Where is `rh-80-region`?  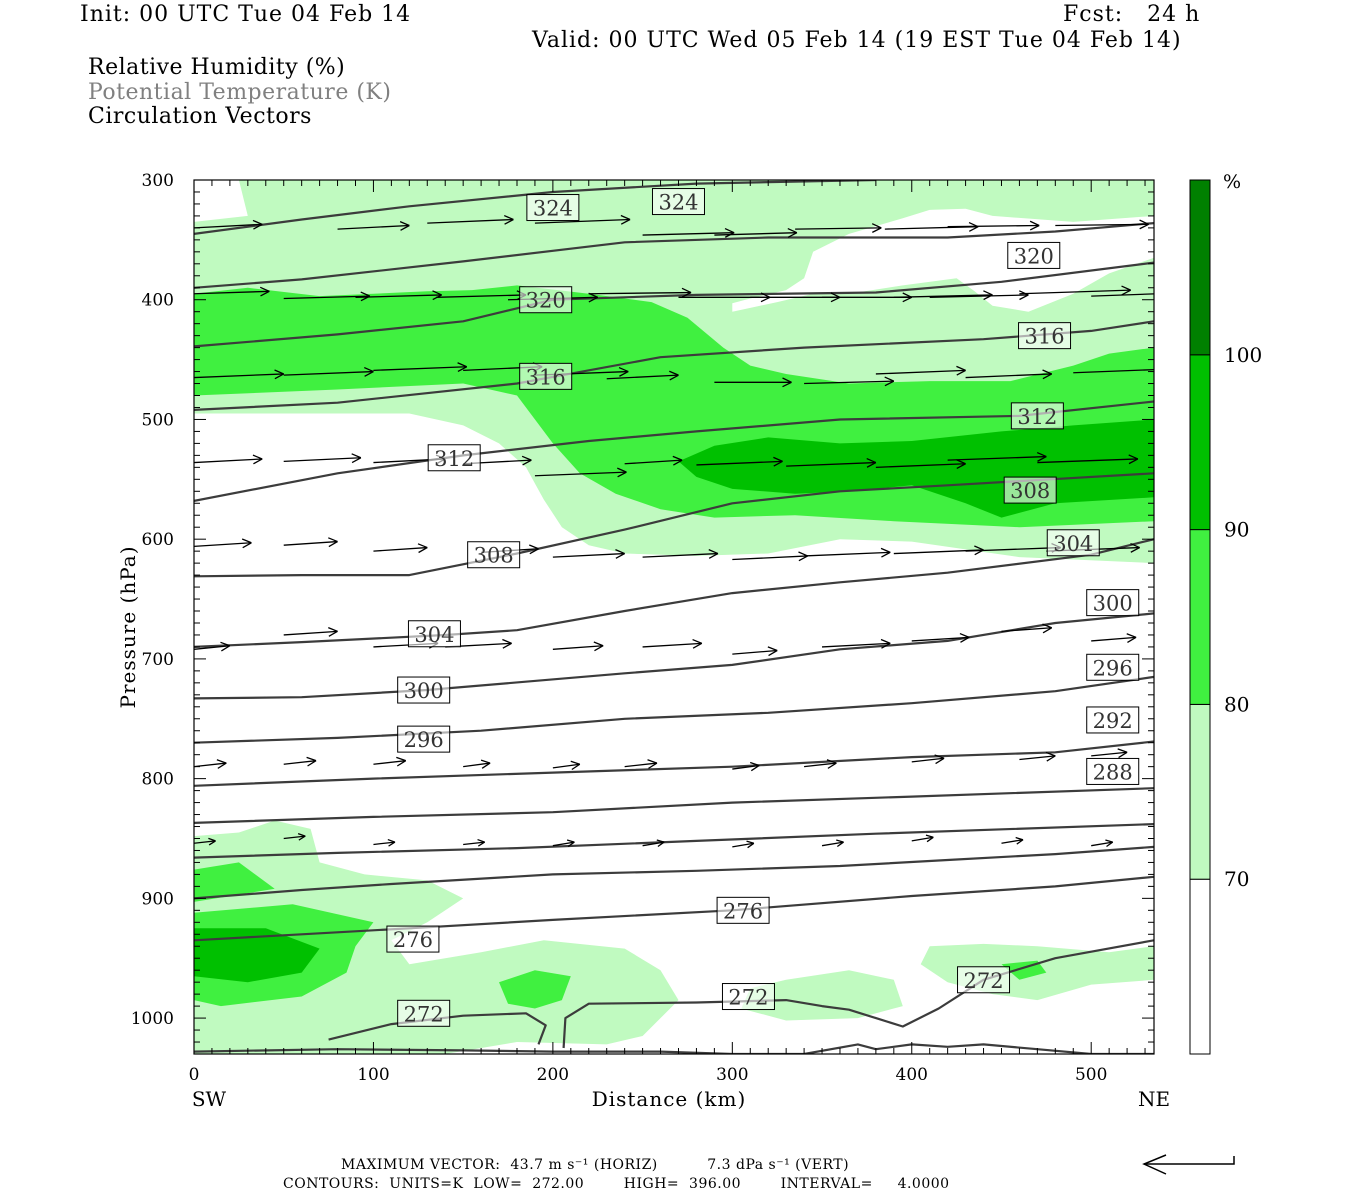
rh-80-region is located at coordinates (234, 882).